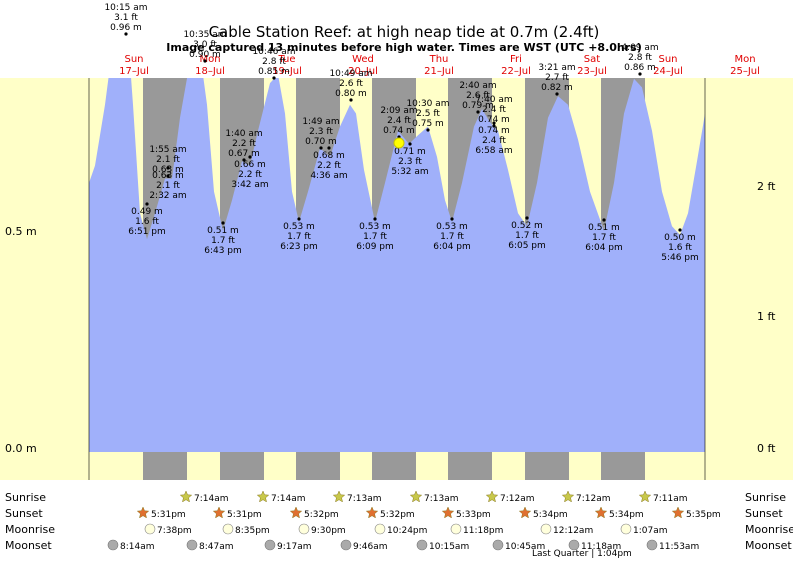 The image size is (793, 565). What do you see at coordinates (769, 529) in the screenshot?
I see `moonrise-row-label-right: Moonrise` at bounding box center [769, 529].